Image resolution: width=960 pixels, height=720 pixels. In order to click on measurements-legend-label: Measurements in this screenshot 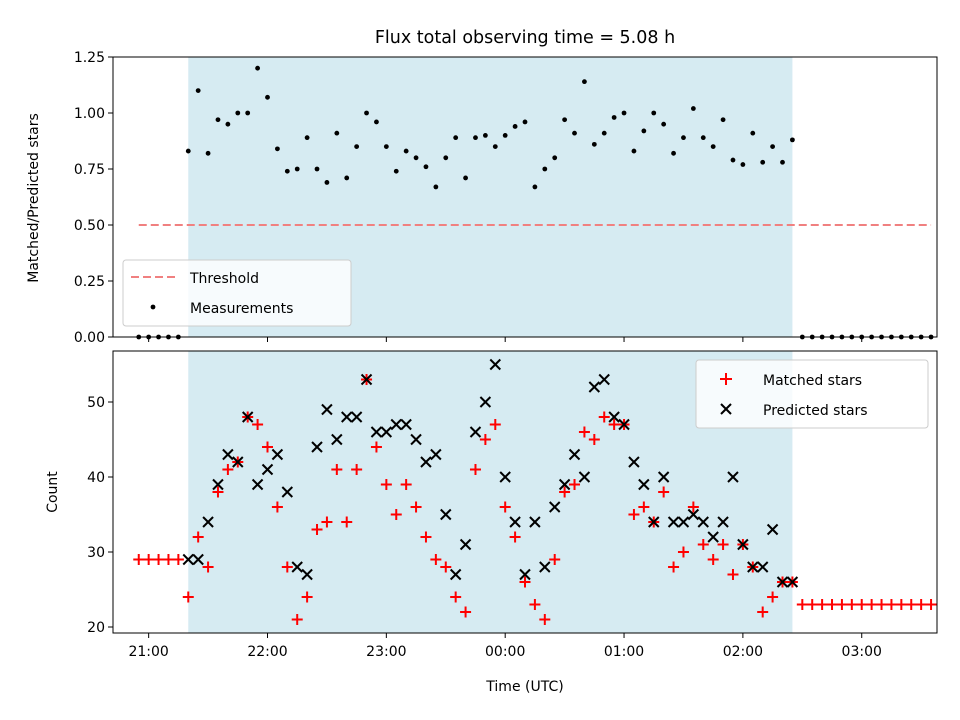, I will do `click(241, 309)`.